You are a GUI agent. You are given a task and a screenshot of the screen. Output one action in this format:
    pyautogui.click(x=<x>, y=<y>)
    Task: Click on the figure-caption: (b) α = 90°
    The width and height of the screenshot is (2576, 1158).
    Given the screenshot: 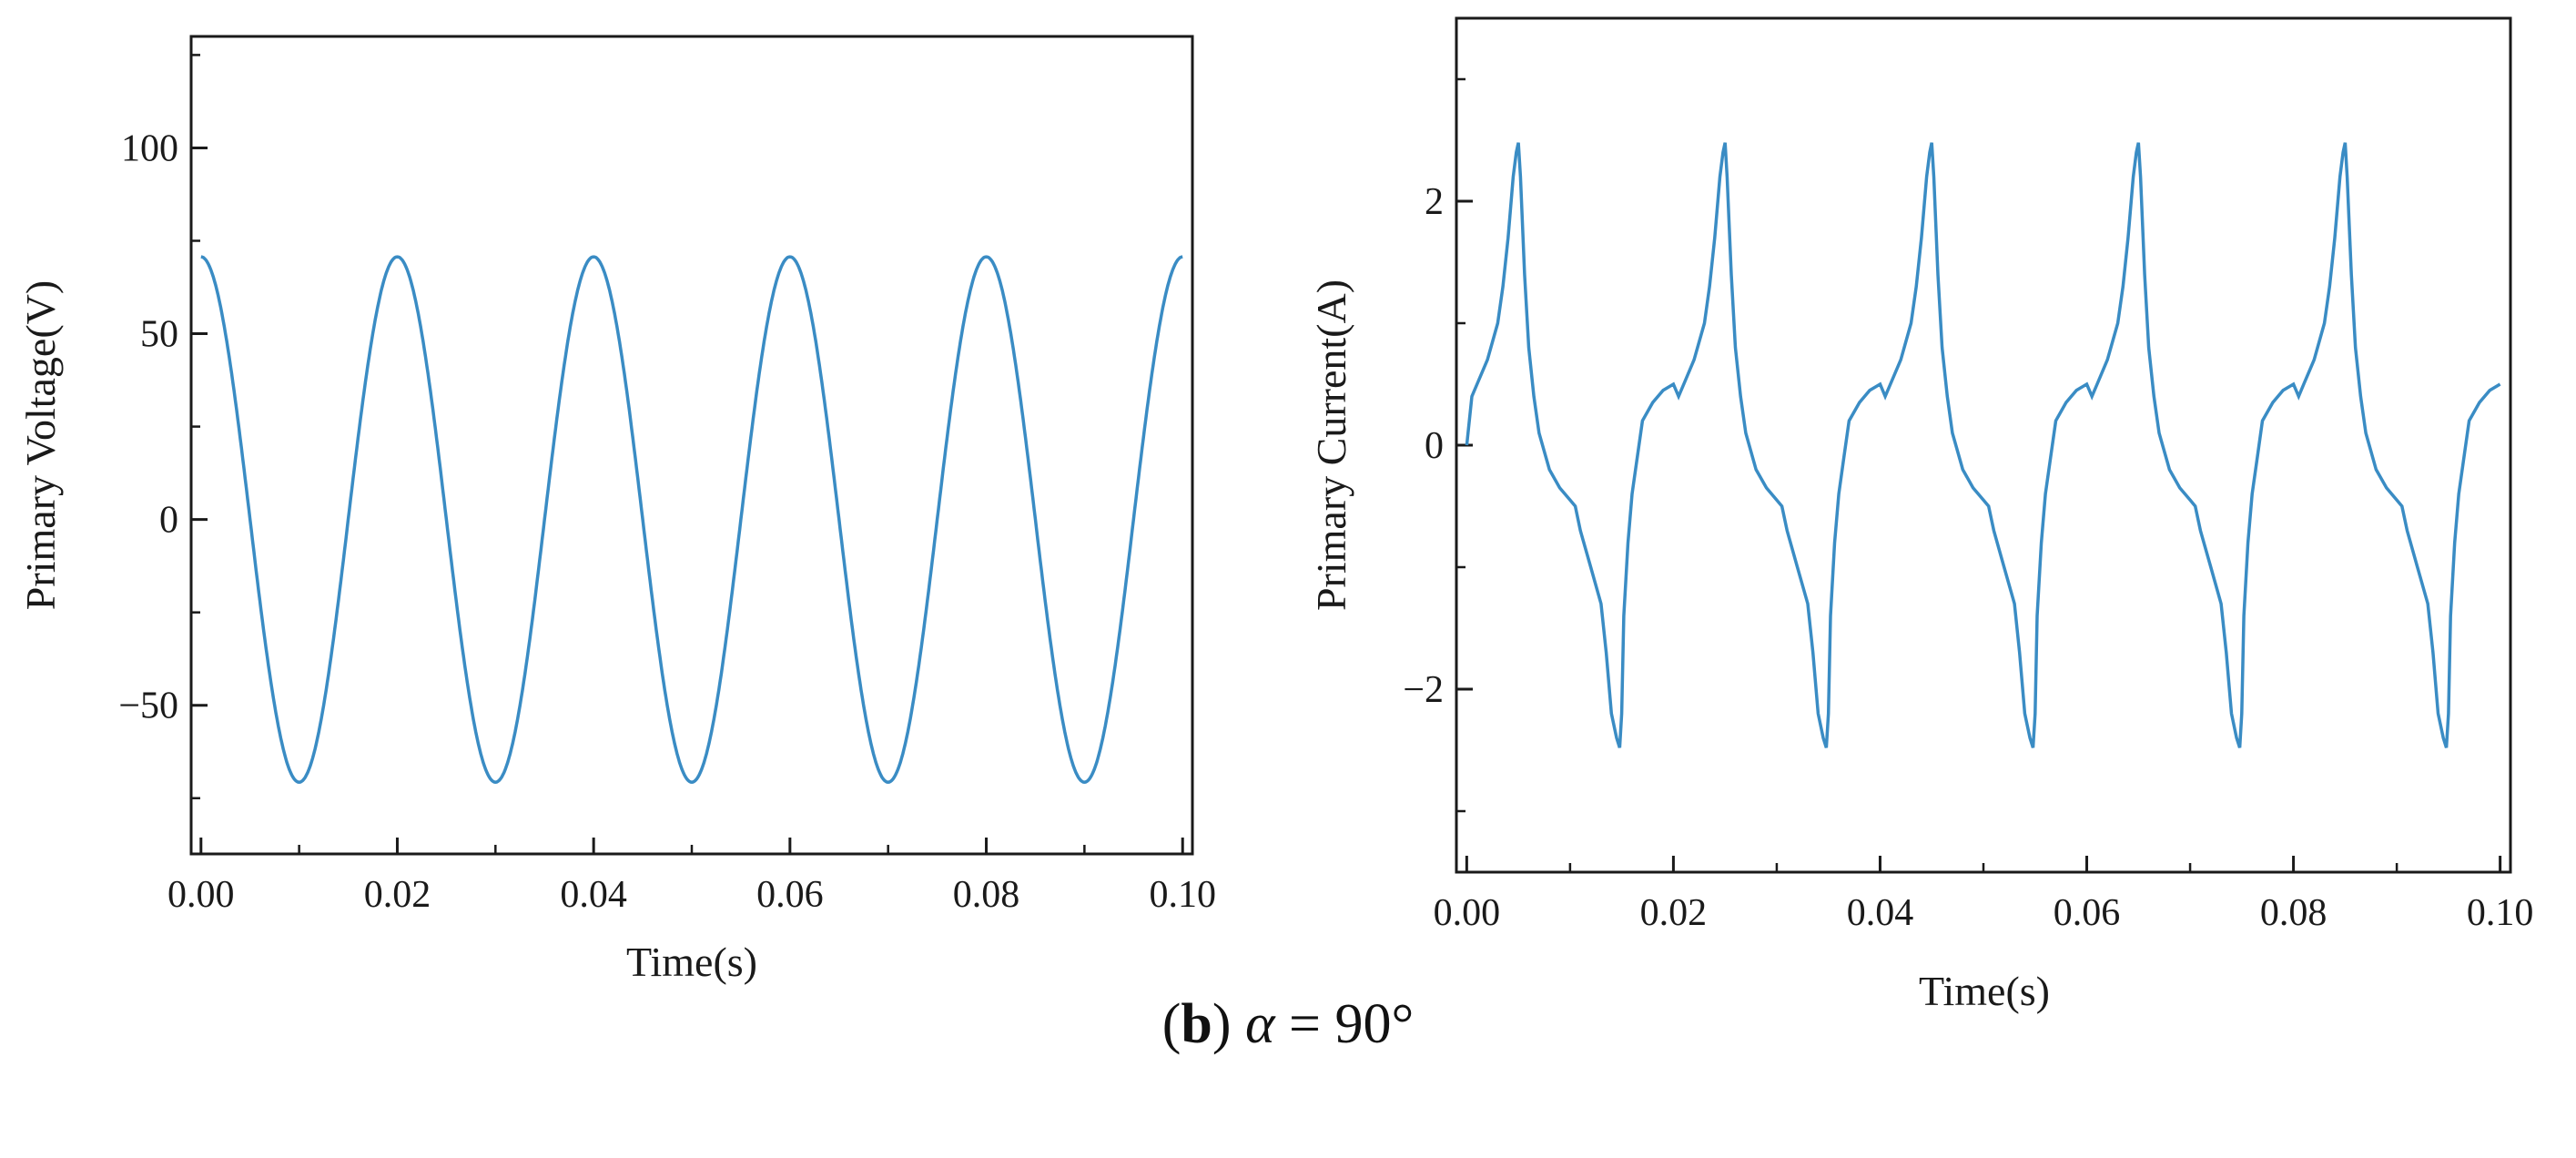 What is the action you would take?
    pyautogui.click(x=1288, y=1024)
    